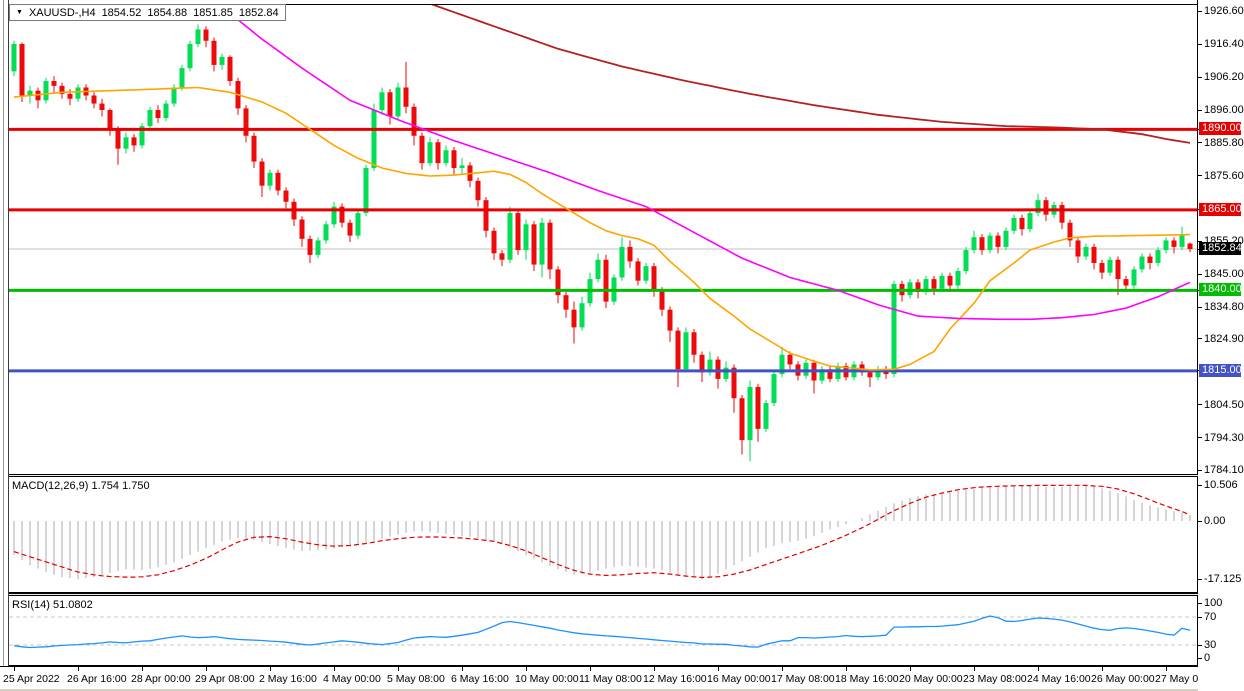 Image resolution: width=1244 pixels, height=691 pixels. I want to click on time-axis-label: 24 May 16:00, so click(1059, 679).